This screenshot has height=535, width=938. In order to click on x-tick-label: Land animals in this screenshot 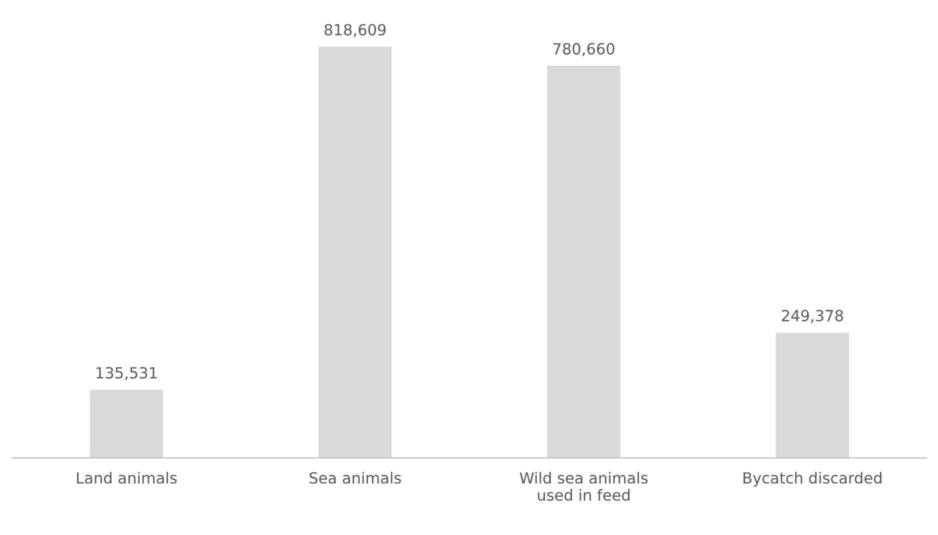, I will do `click(127, 478)`.